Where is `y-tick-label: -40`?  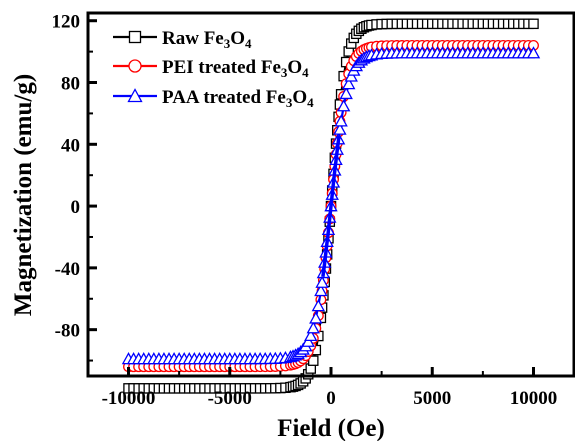 y-tick-label: -40 is located at coordinates (67, 269).